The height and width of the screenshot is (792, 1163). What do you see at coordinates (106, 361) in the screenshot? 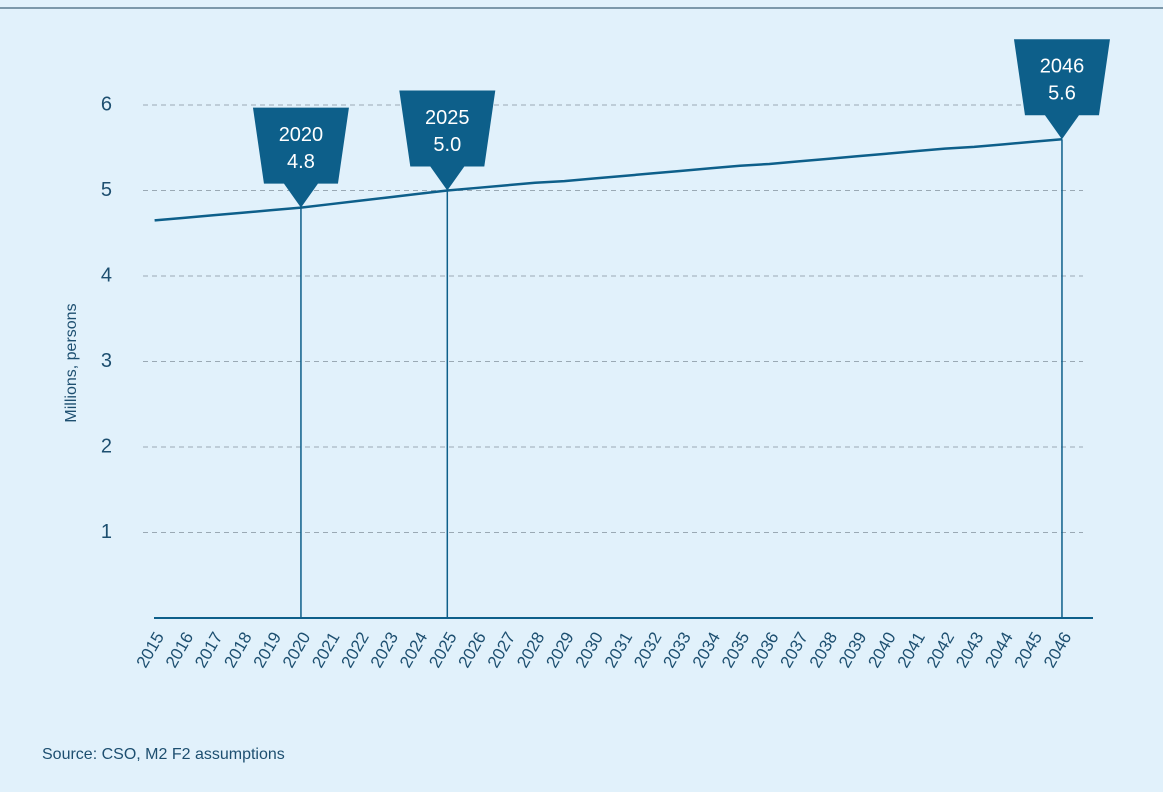
I see `y-tick-label: 3` at bounding box center [106, 361].